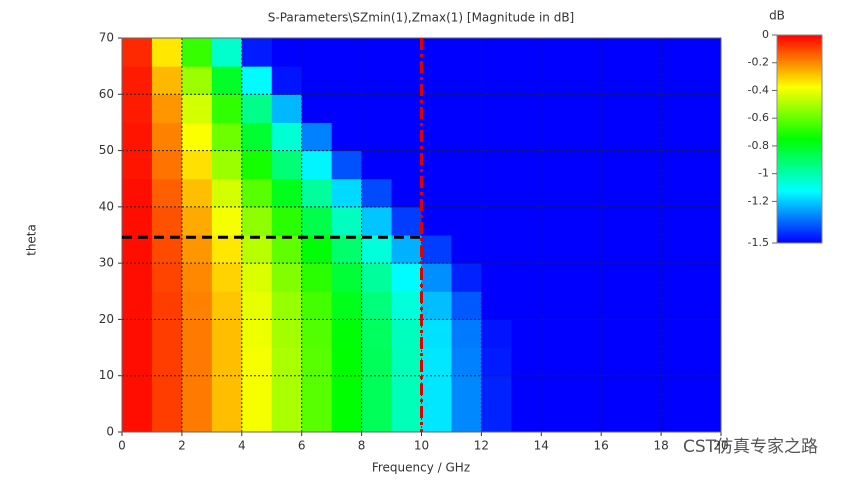 The image size is (847, 483). I want to click on x-tick-label: 4, so click(242, 446).